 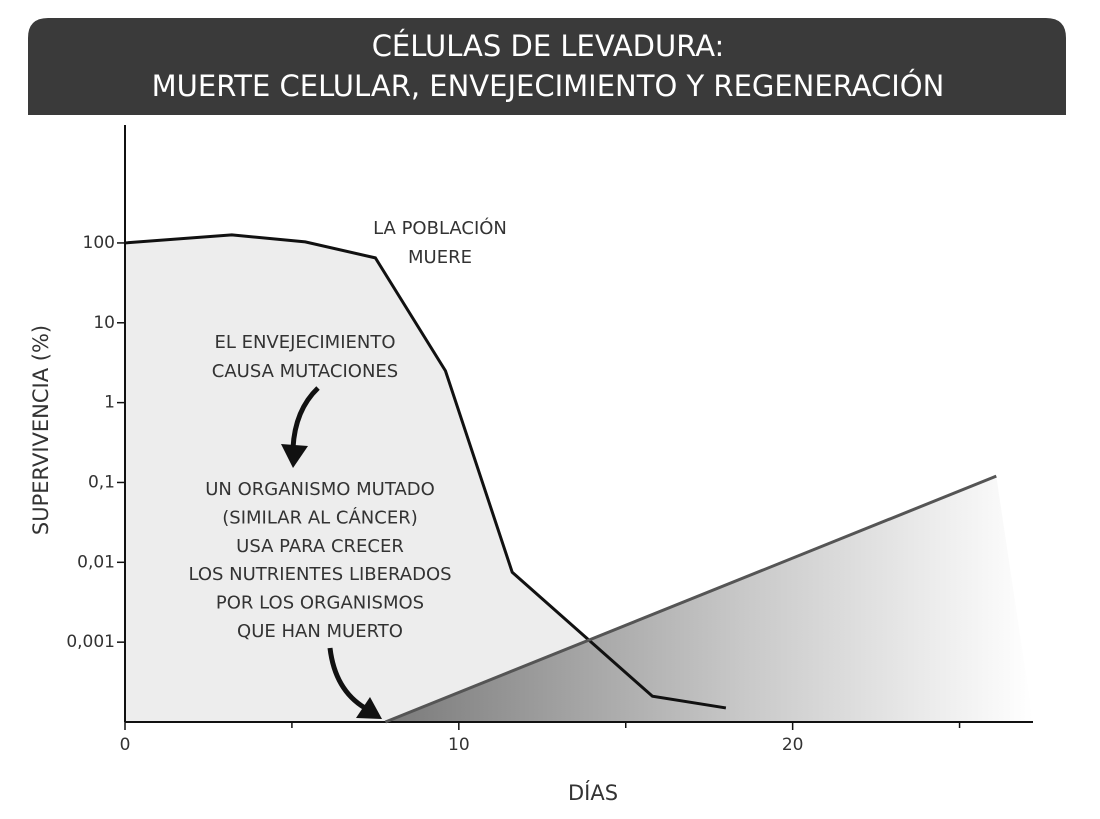 What do you see at coordinates (547, 66) in the screenshot?
I see `title-bar` at bounding box center [547, 66].